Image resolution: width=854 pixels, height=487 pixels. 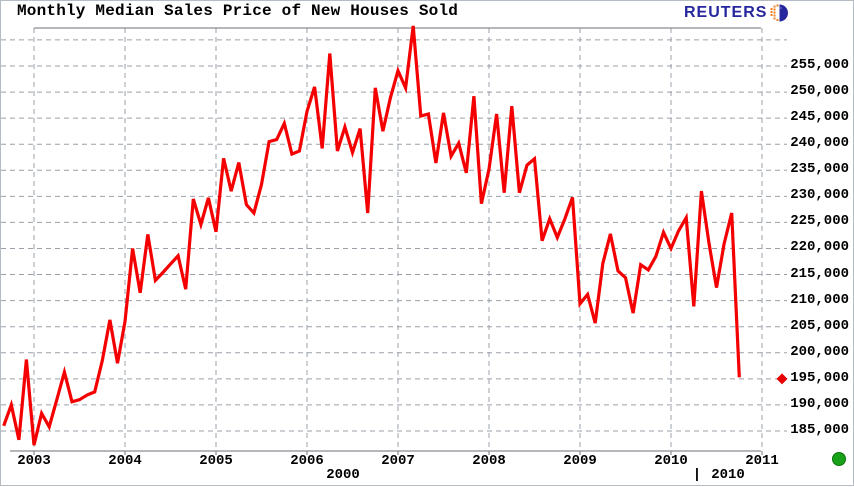 I want to click on x-axis-label: 2010, so click(x=671, y=461).